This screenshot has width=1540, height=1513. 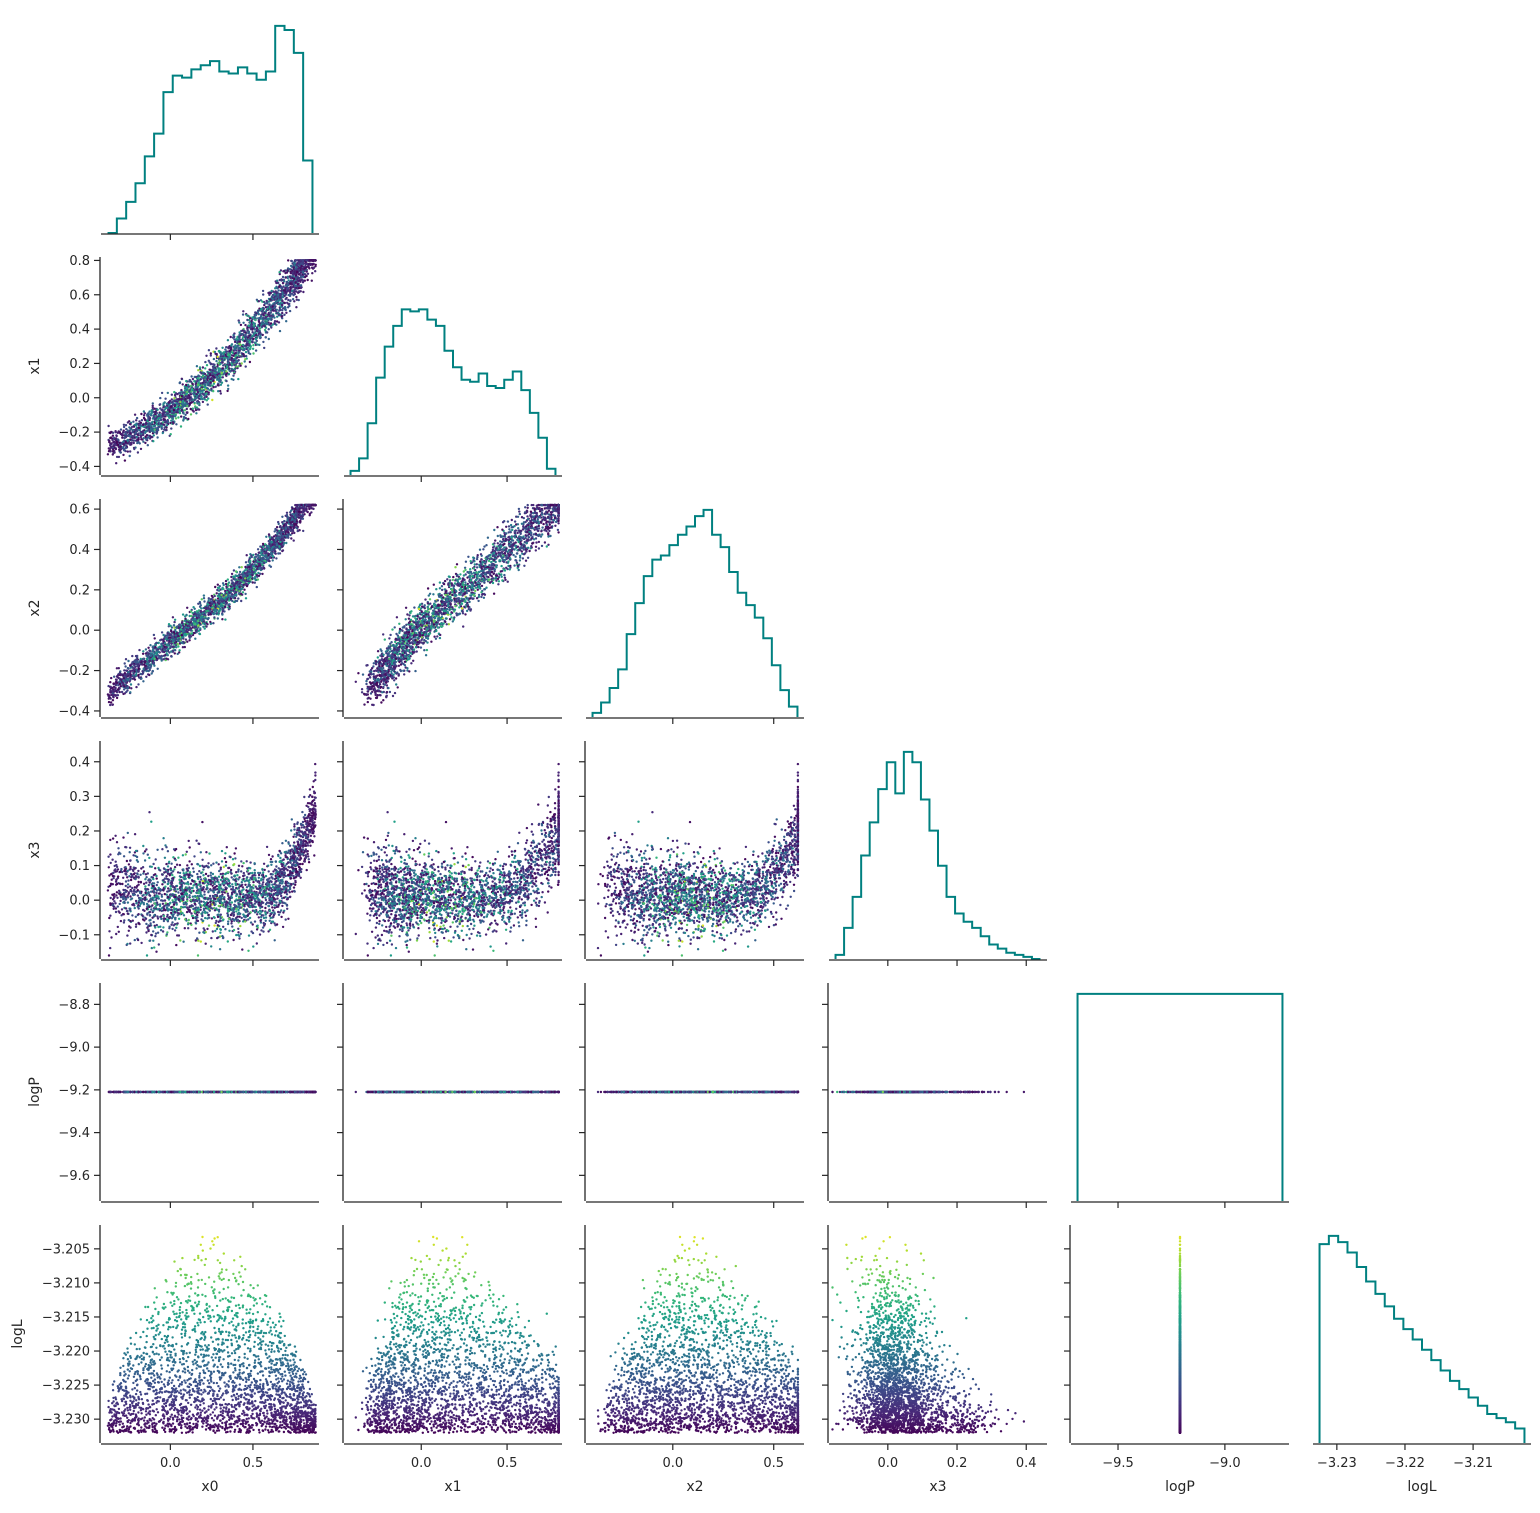 What do you see at coordinates (453, 392) in the screenshot?
I see `histogram-x1` at bounding box center [453, 392].